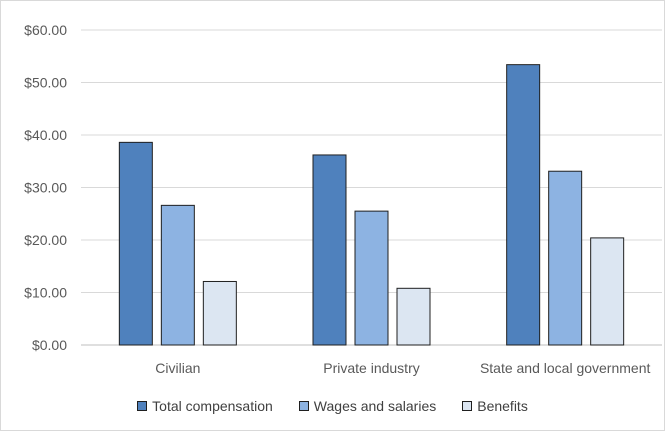 The width and height of the screenshot is (665, 435). Describe the element at coordinates (375, 406) in the screenshot. I see `legend-label-wages-and-salaries: Wages and salaries` at that location.